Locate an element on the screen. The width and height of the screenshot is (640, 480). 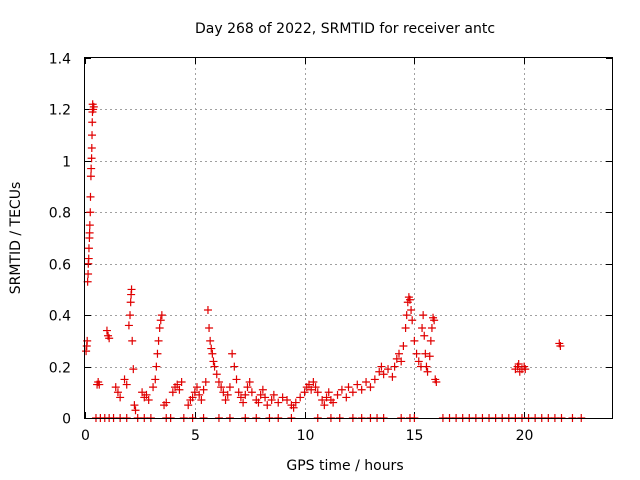
x-axis-label: GPS time / hours is located at coordinates (344, 466).